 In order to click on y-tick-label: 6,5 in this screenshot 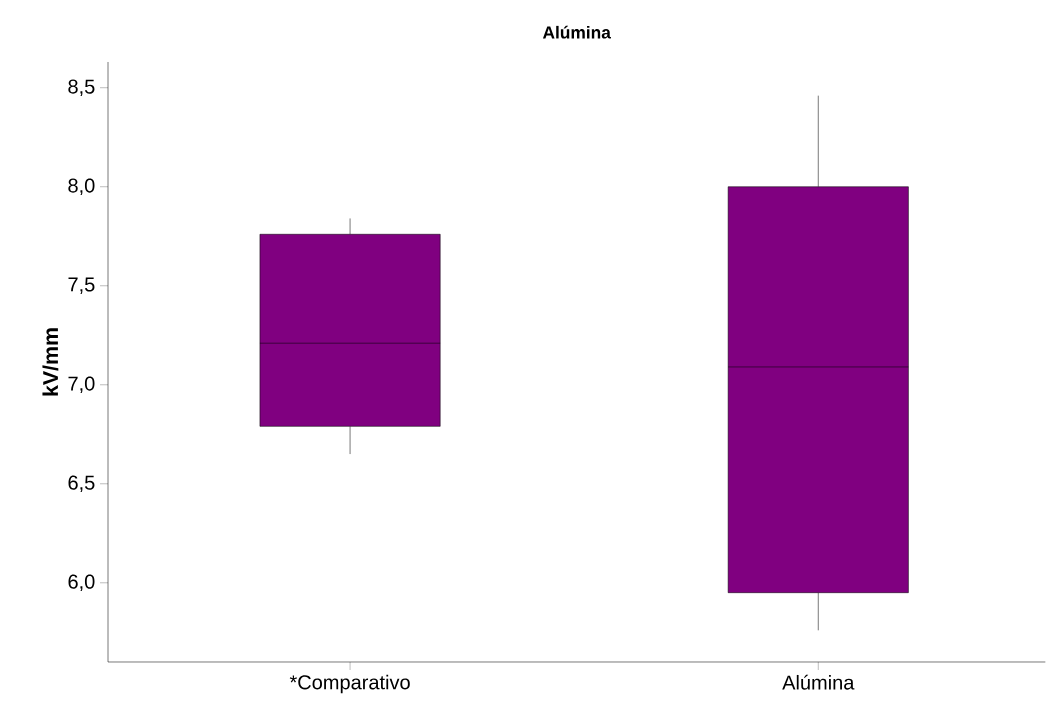, I will do `click(81, 484)`.